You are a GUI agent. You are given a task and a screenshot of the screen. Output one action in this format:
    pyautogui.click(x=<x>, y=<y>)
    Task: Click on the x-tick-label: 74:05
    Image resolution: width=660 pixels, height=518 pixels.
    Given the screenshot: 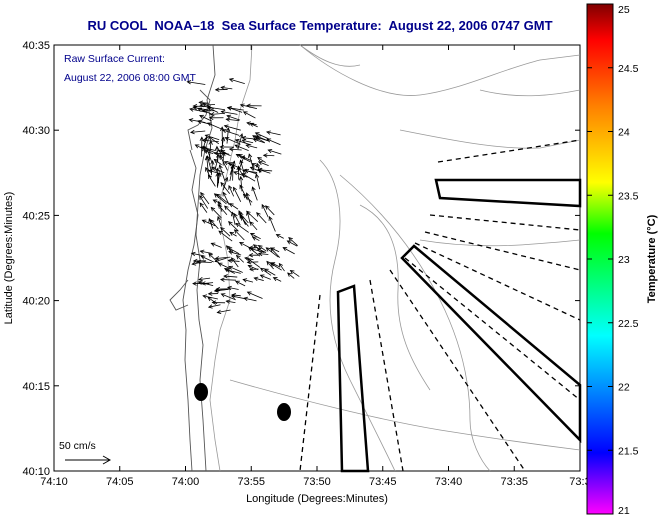 What is the action you would take?
    pyautogui.click(x=120, y=482)
    